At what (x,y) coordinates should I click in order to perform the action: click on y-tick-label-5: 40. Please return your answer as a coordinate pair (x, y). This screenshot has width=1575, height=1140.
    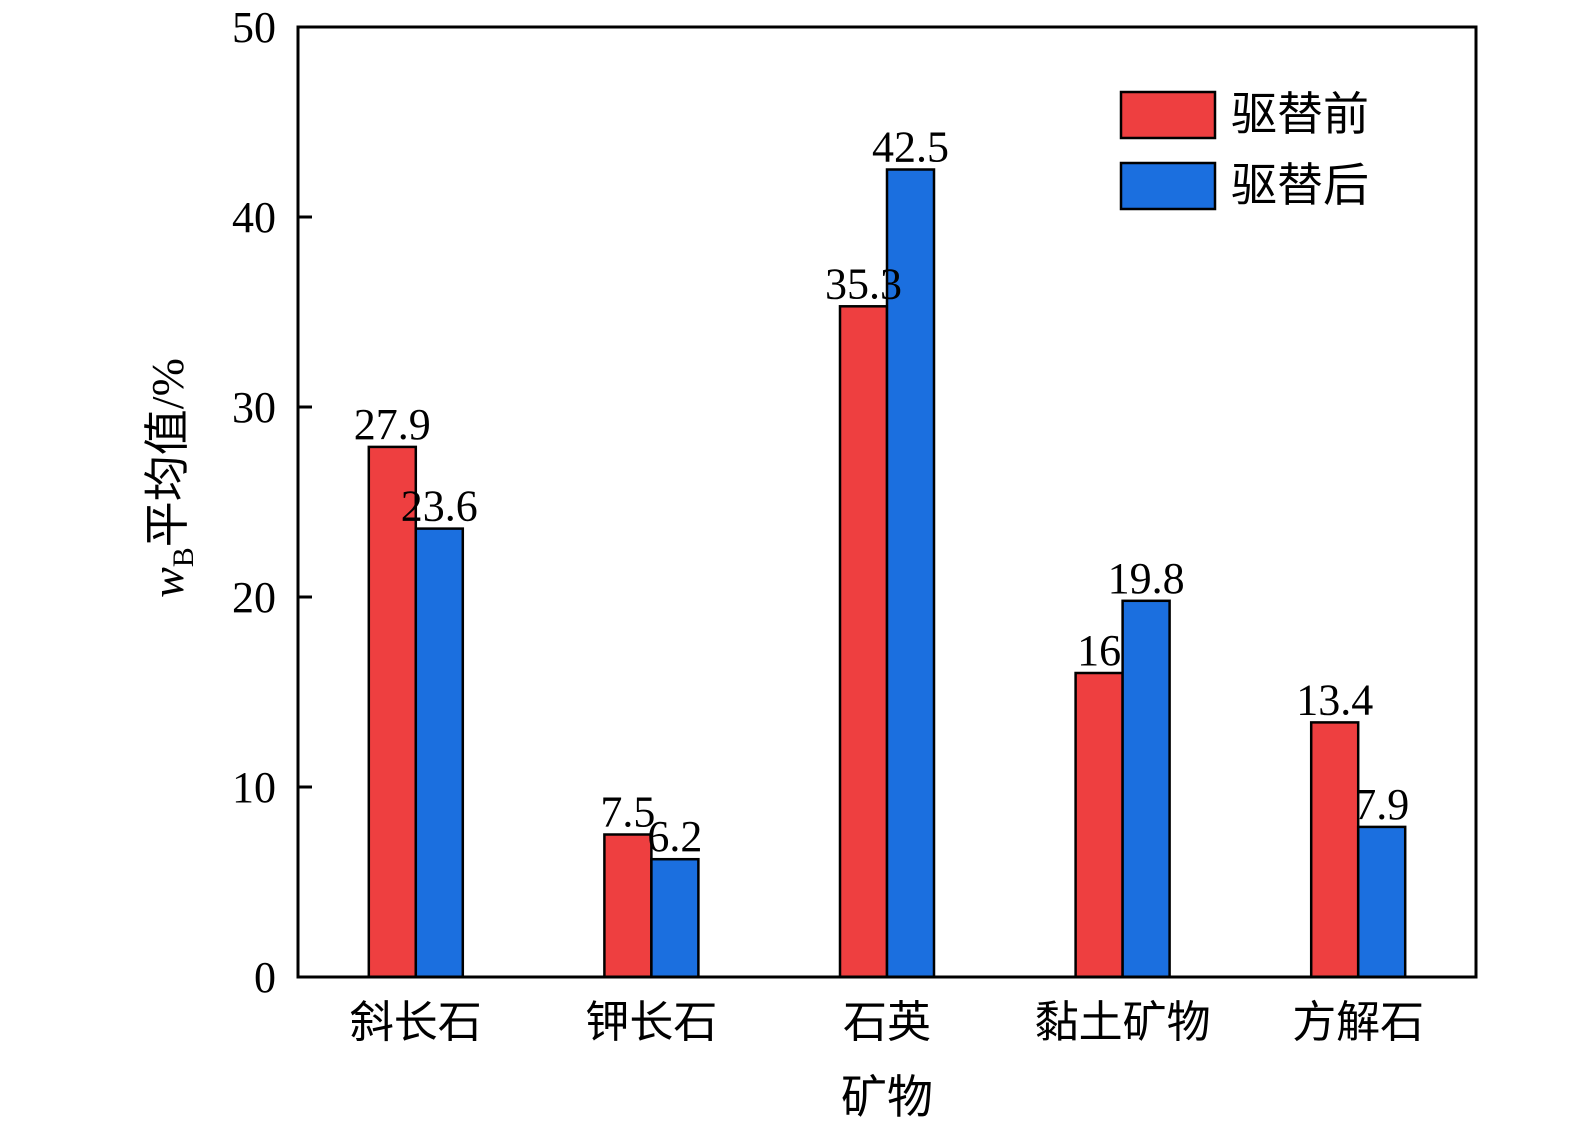
    Looking at the image, I should click on (254, 217).